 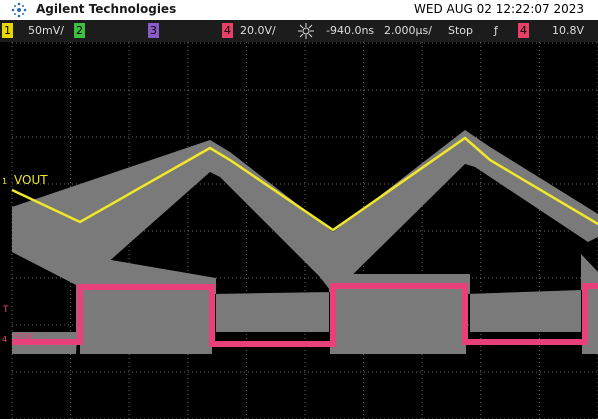 What do you see at coordinates (106, 9) in the screenshot?
I see `brand: Agilent Technologies` at bounding box center [106, 9].